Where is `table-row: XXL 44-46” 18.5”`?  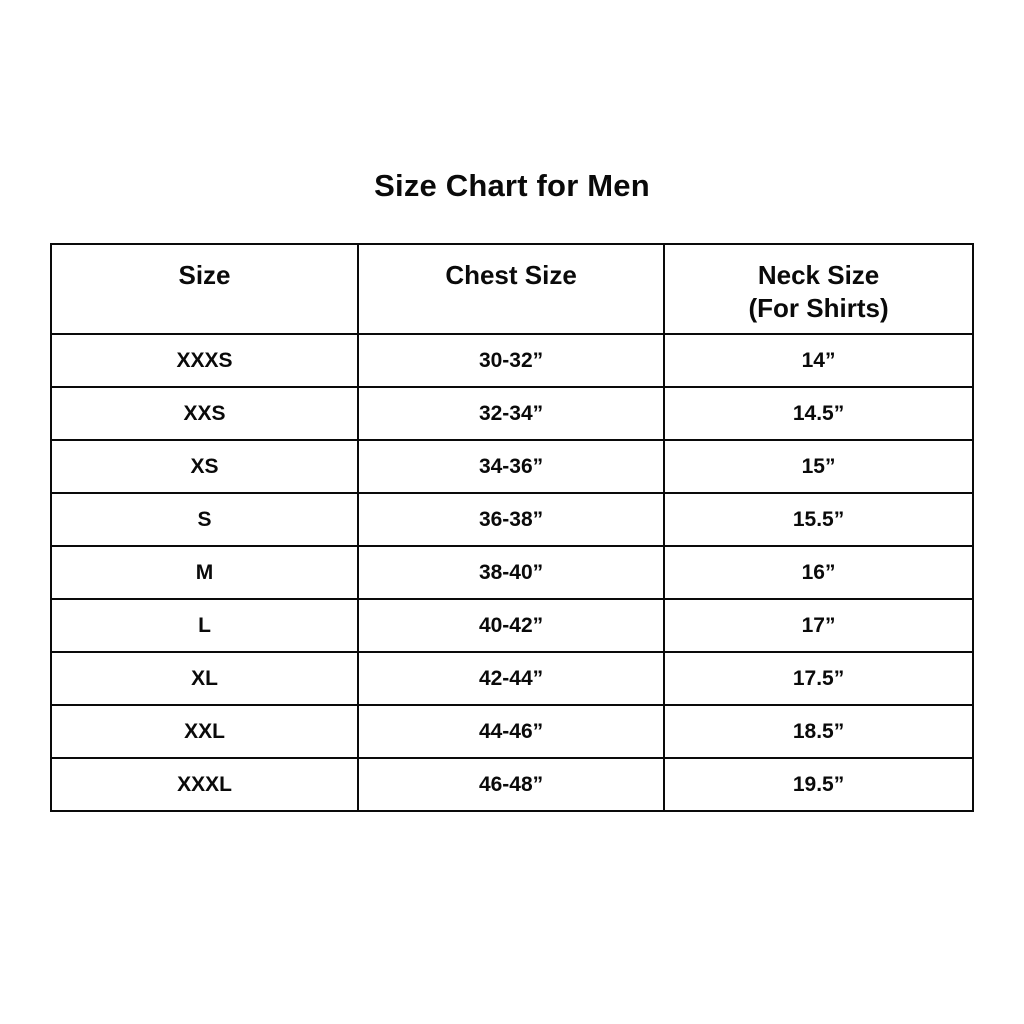
table-row: XXL 44-46” 18.5” is located at coordinates (511, 731).